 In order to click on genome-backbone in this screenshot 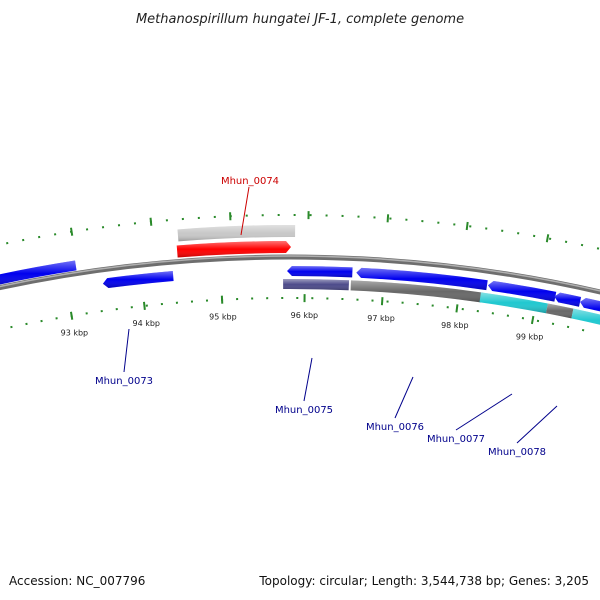, I will do `click(300, 274)`.